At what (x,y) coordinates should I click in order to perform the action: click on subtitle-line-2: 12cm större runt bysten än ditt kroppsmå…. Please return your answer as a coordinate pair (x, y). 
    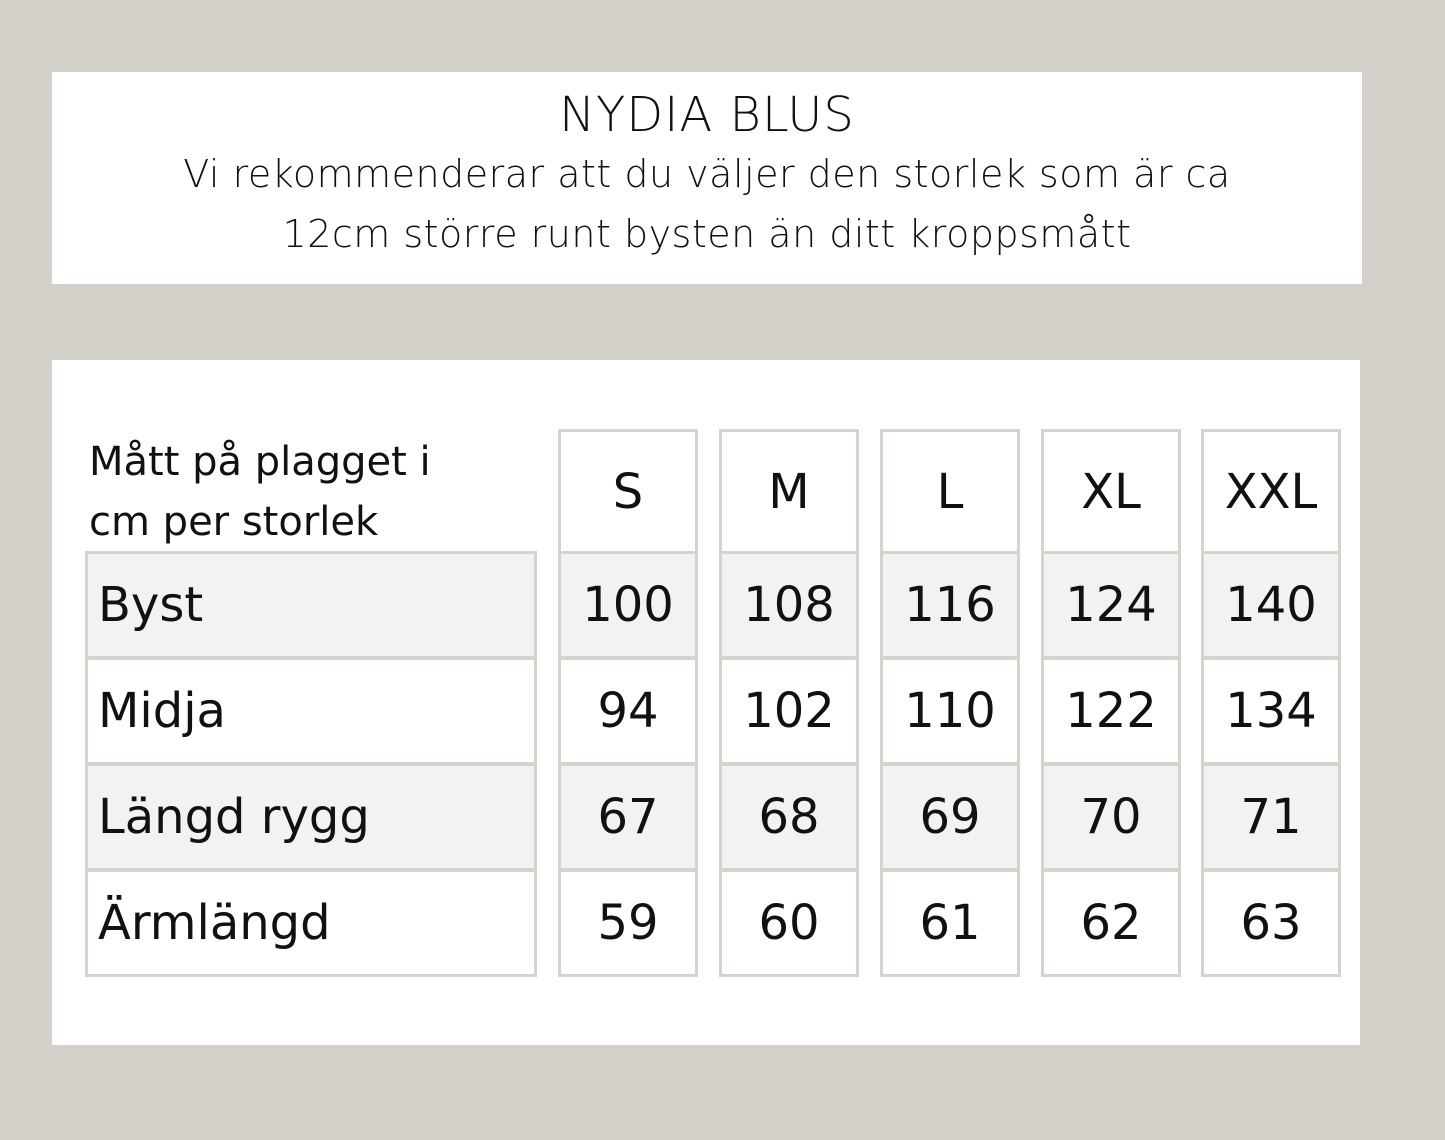
    Looking at the image, I should click on (707, 234).